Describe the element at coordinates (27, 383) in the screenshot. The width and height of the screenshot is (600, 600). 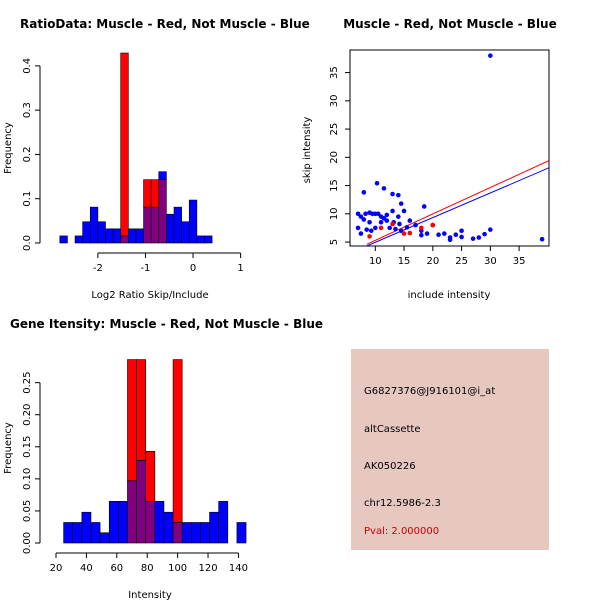
I see `intensity-y-tick-label: 0.25` at that location.